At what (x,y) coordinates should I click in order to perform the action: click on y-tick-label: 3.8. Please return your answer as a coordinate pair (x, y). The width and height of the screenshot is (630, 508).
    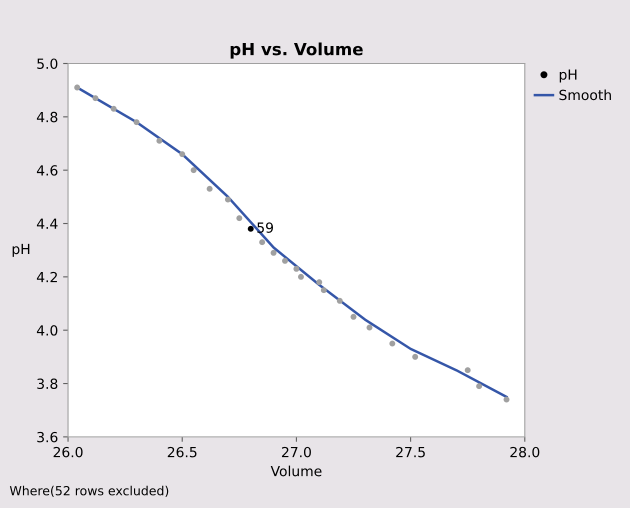
    Looking at the image, I should click on (47, 384).